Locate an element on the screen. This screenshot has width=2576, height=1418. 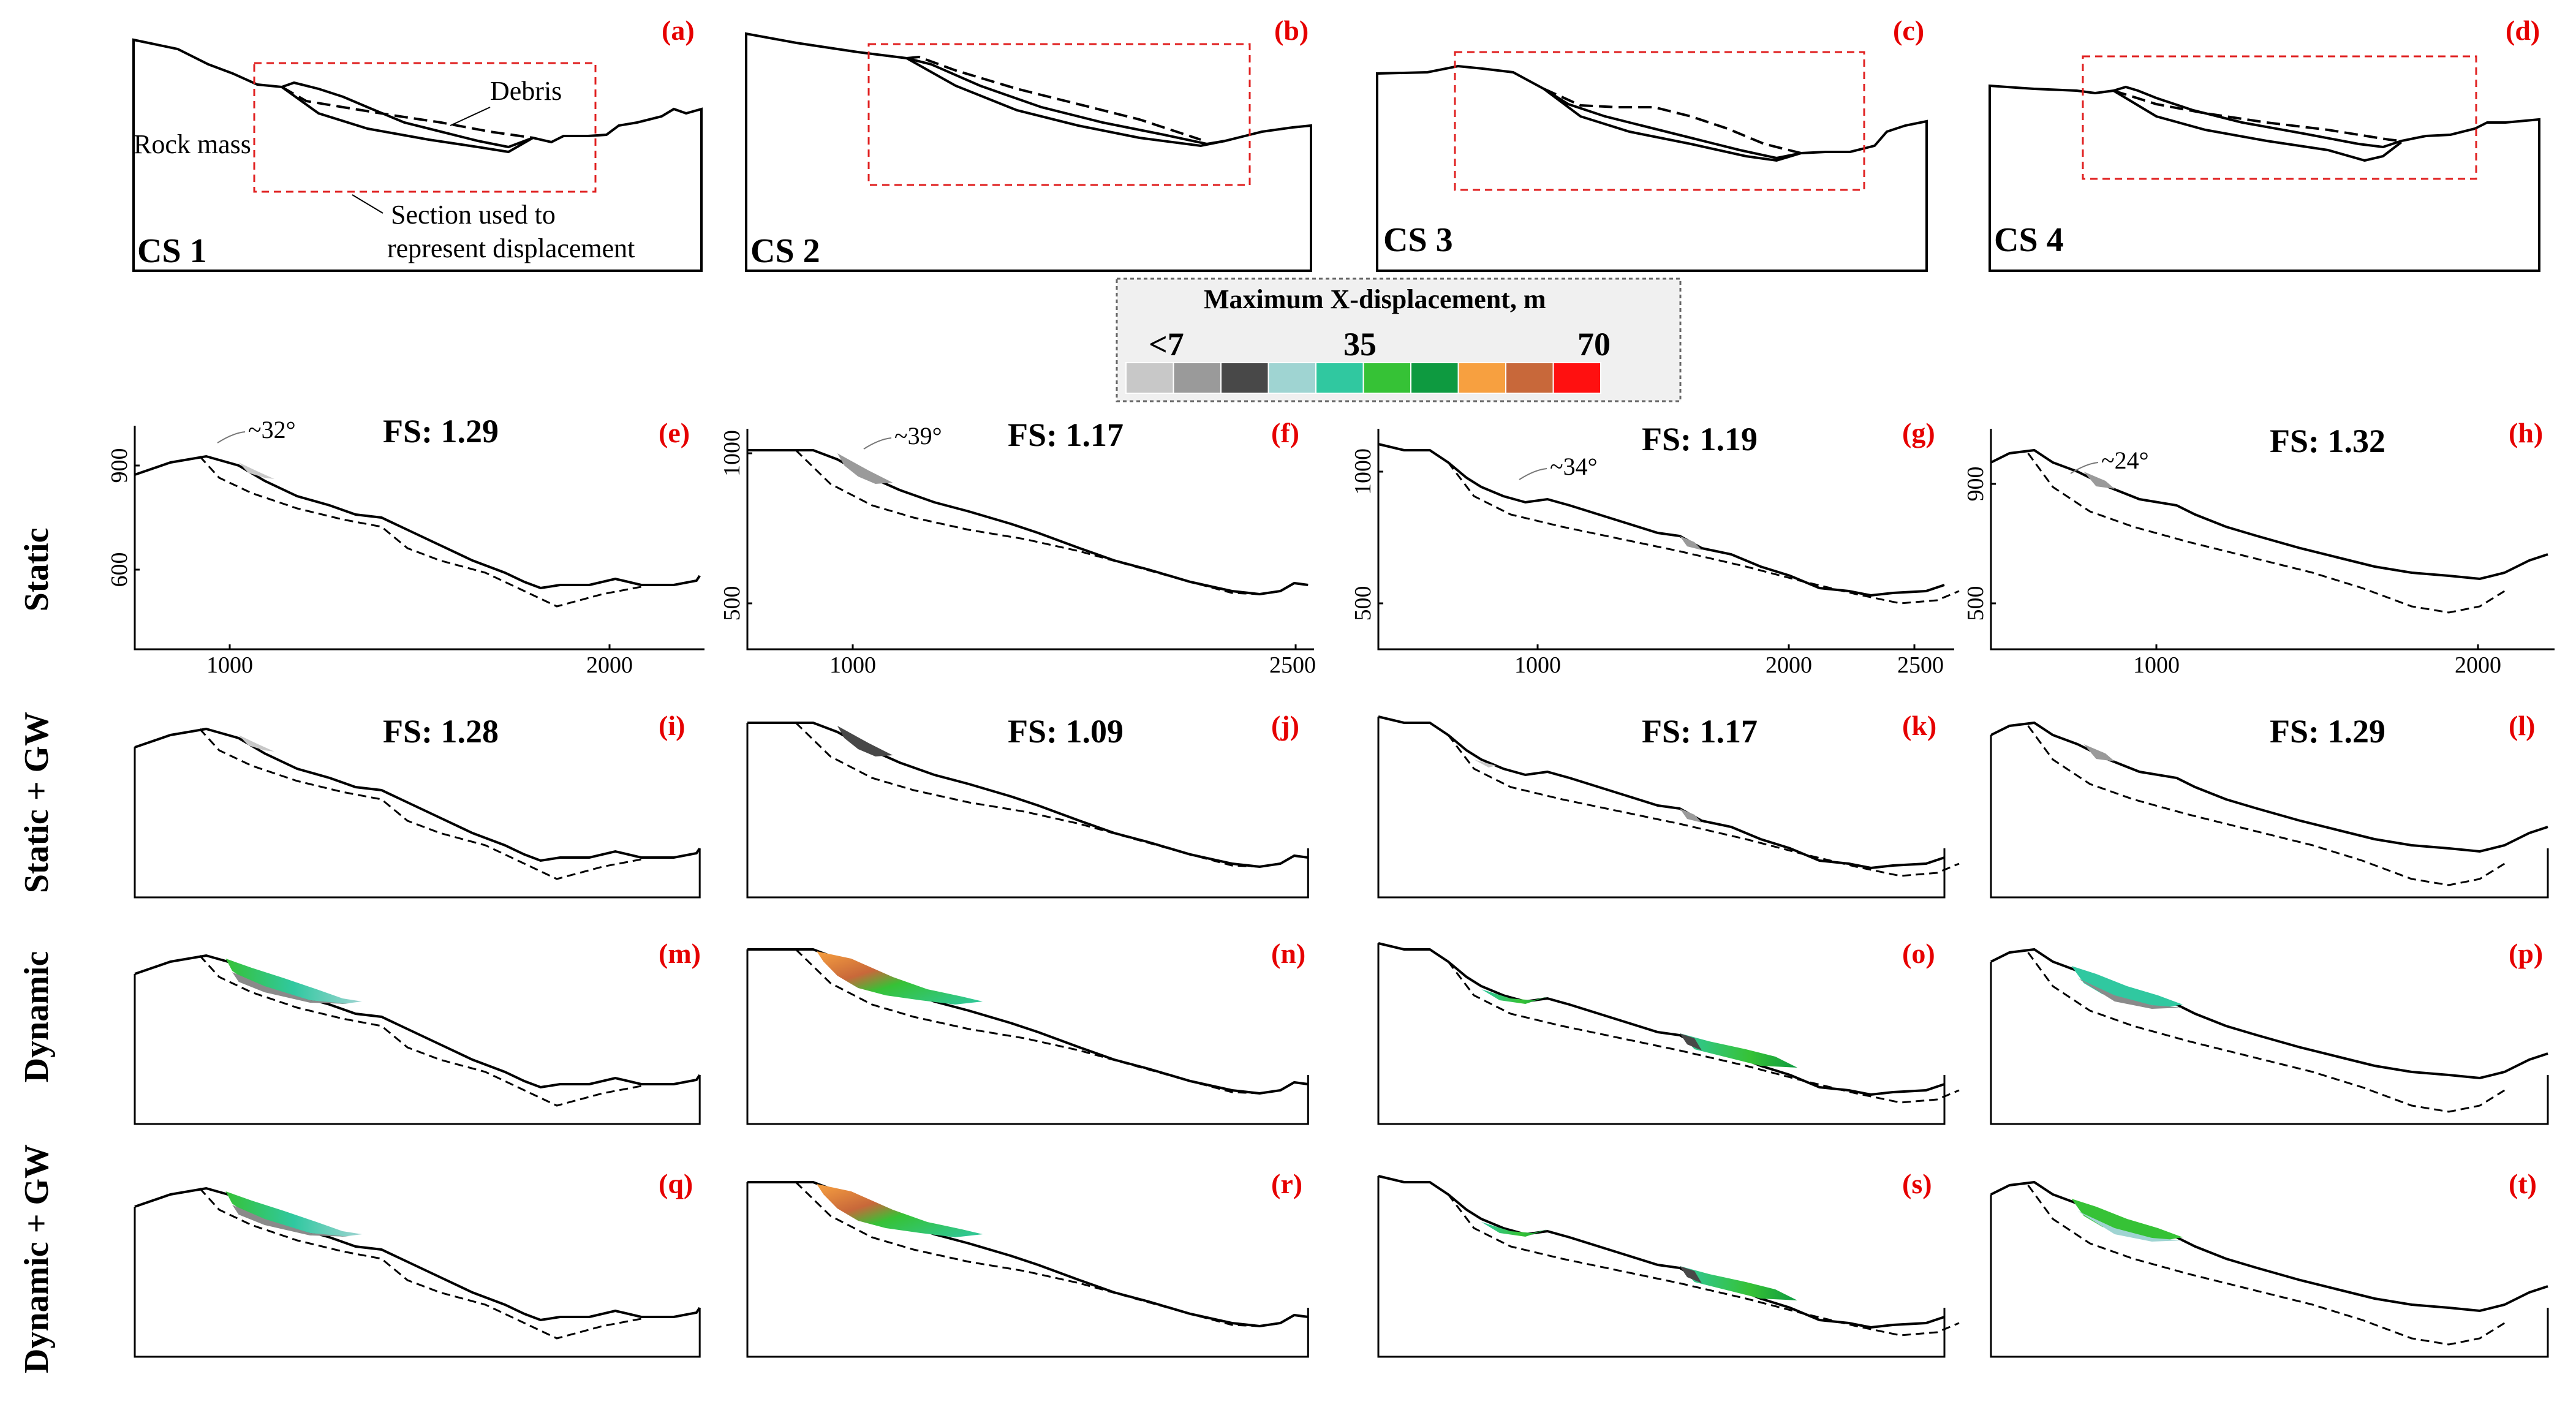
row-label-static: Static is located at coordinates (37, 570).